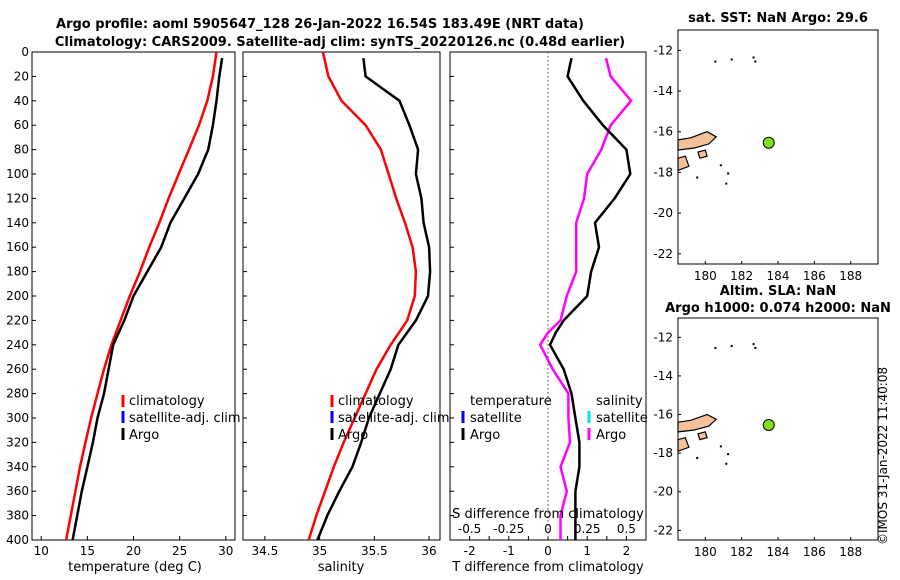  I want to click on sla-map-title: Altim. SLA: NaN, so click(778, 291).